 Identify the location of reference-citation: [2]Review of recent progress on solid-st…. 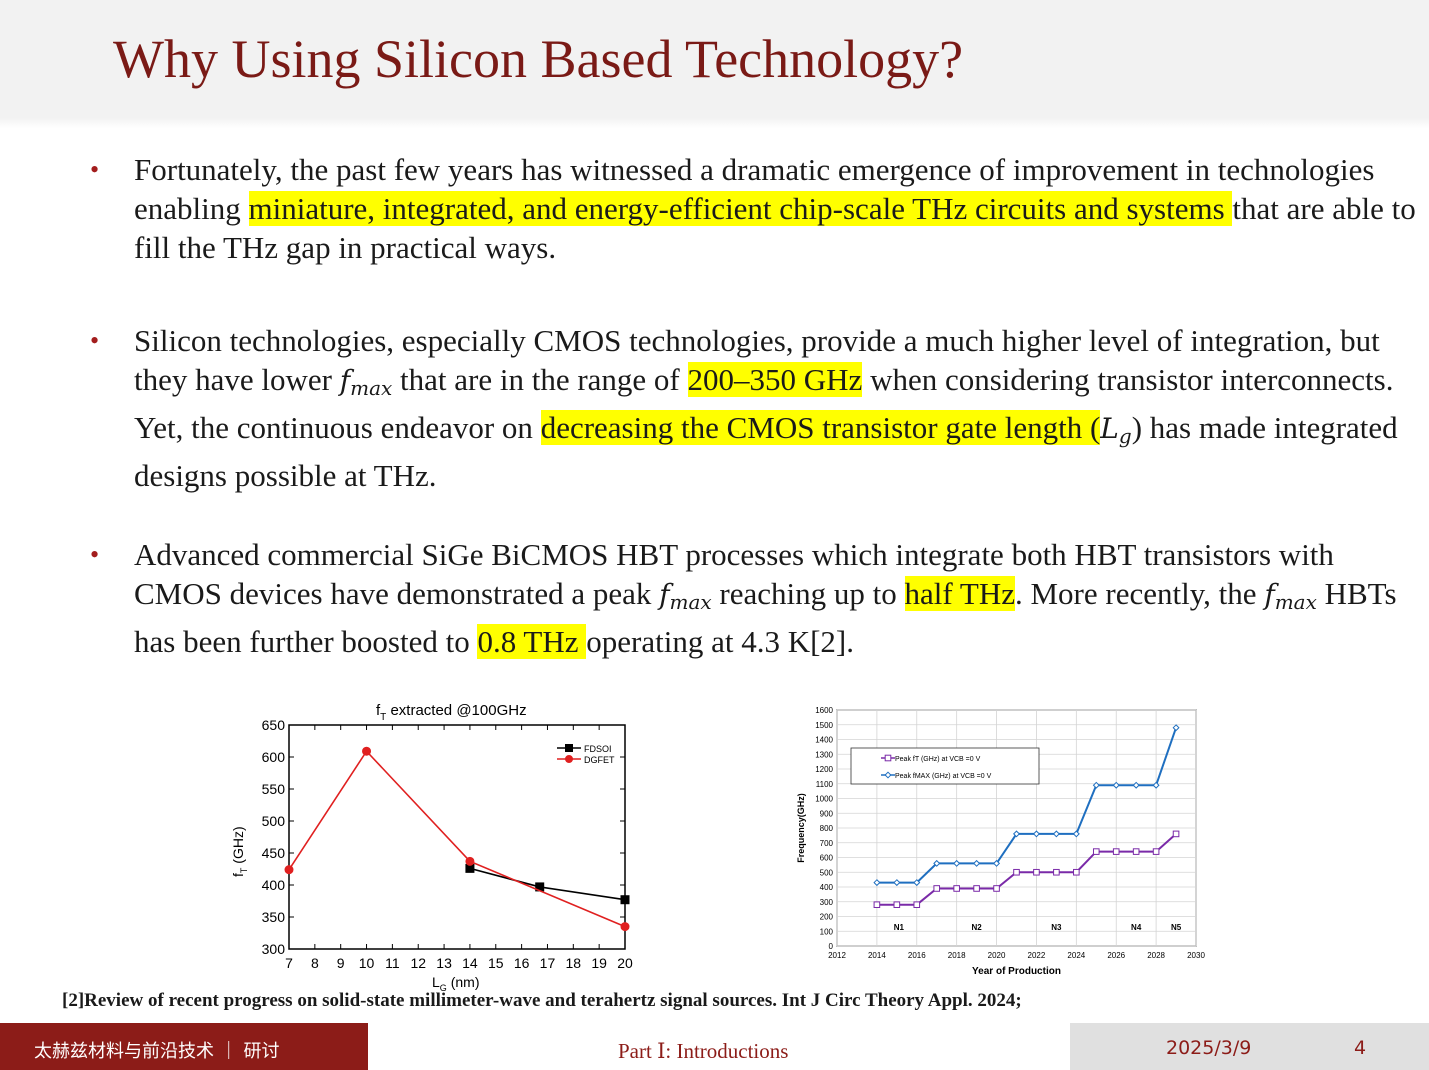
(542, 1000).